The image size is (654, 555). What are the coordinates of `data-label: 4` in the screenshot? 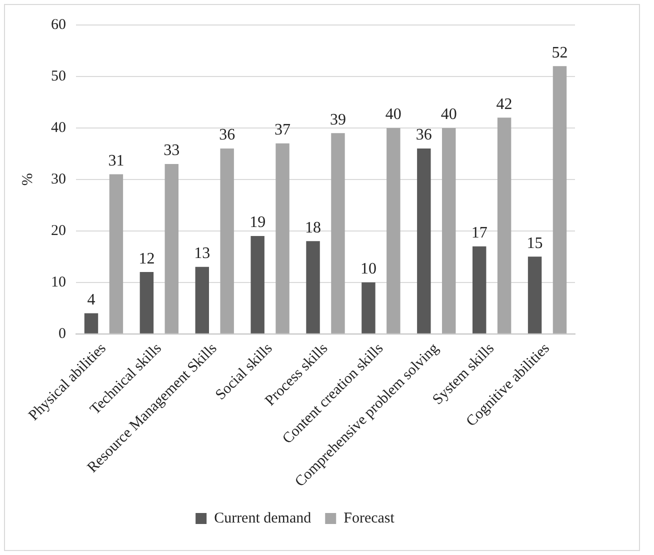 It's located at (91, 299).